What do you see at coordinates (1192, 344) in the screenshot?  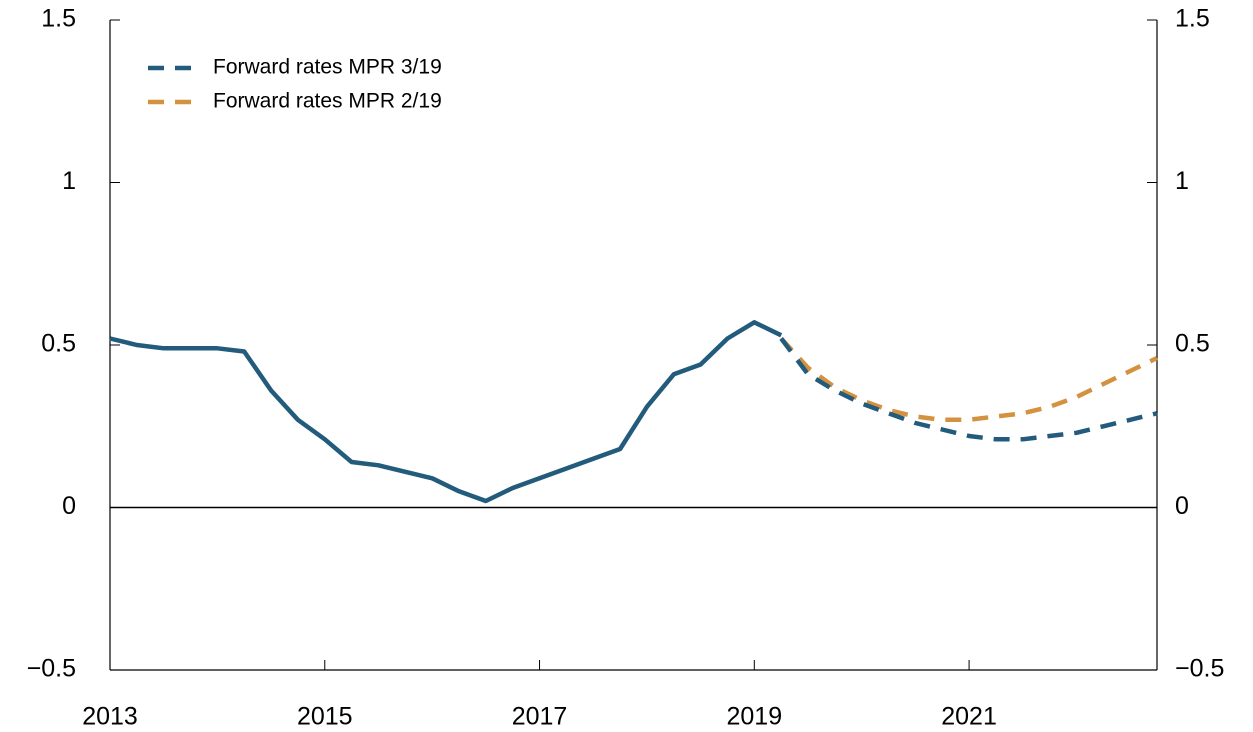 I see `y2-tick-label: 0.5` at bounding box center [1192, 344].